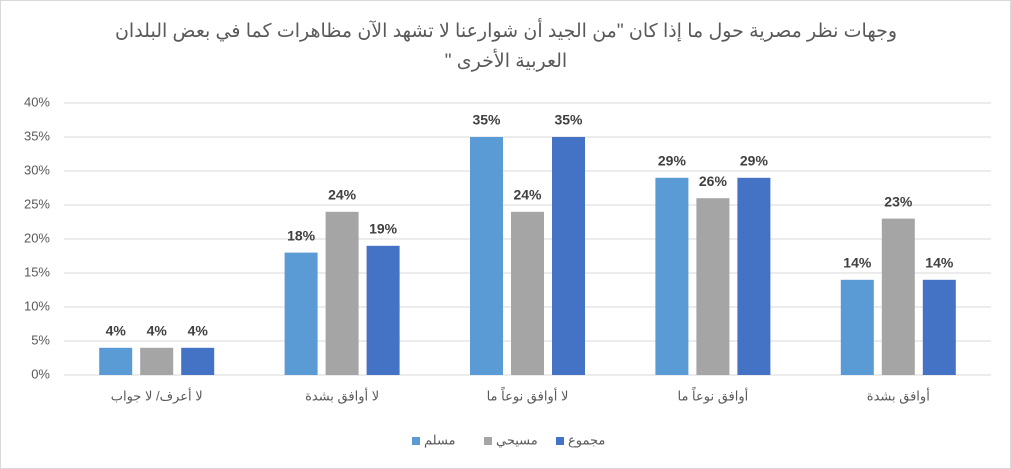 The height and width of the screenshot is (469, 1011). What do you see at coordinates (40, 339) in the screenshot?
I see `y-tick-label: 5%` at bounding box center [40, 339].